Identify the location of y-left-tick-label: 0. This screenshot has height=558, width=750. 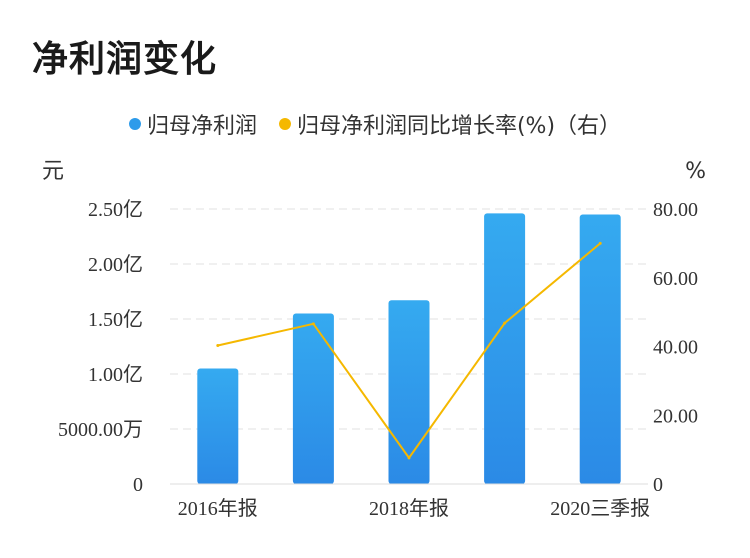
(138, 485).